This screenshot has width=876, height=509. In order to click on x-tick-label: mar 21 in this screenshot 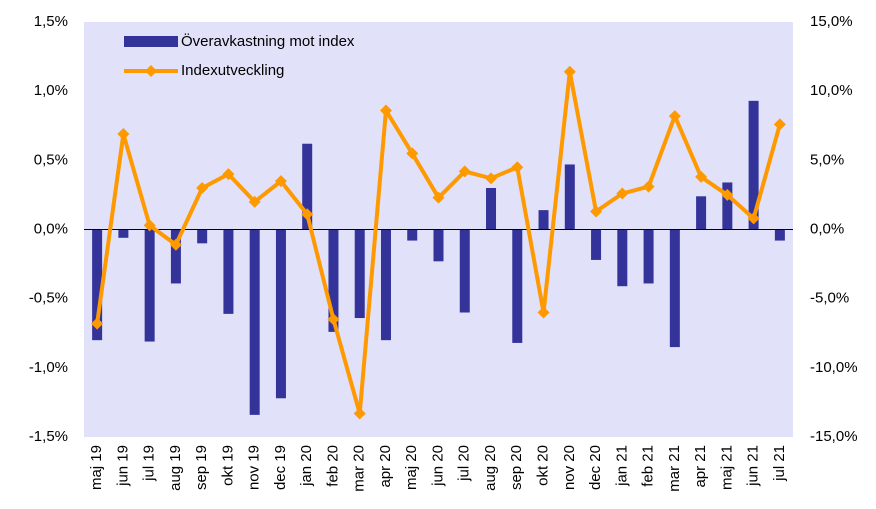, I will do `click(674, 468)`.